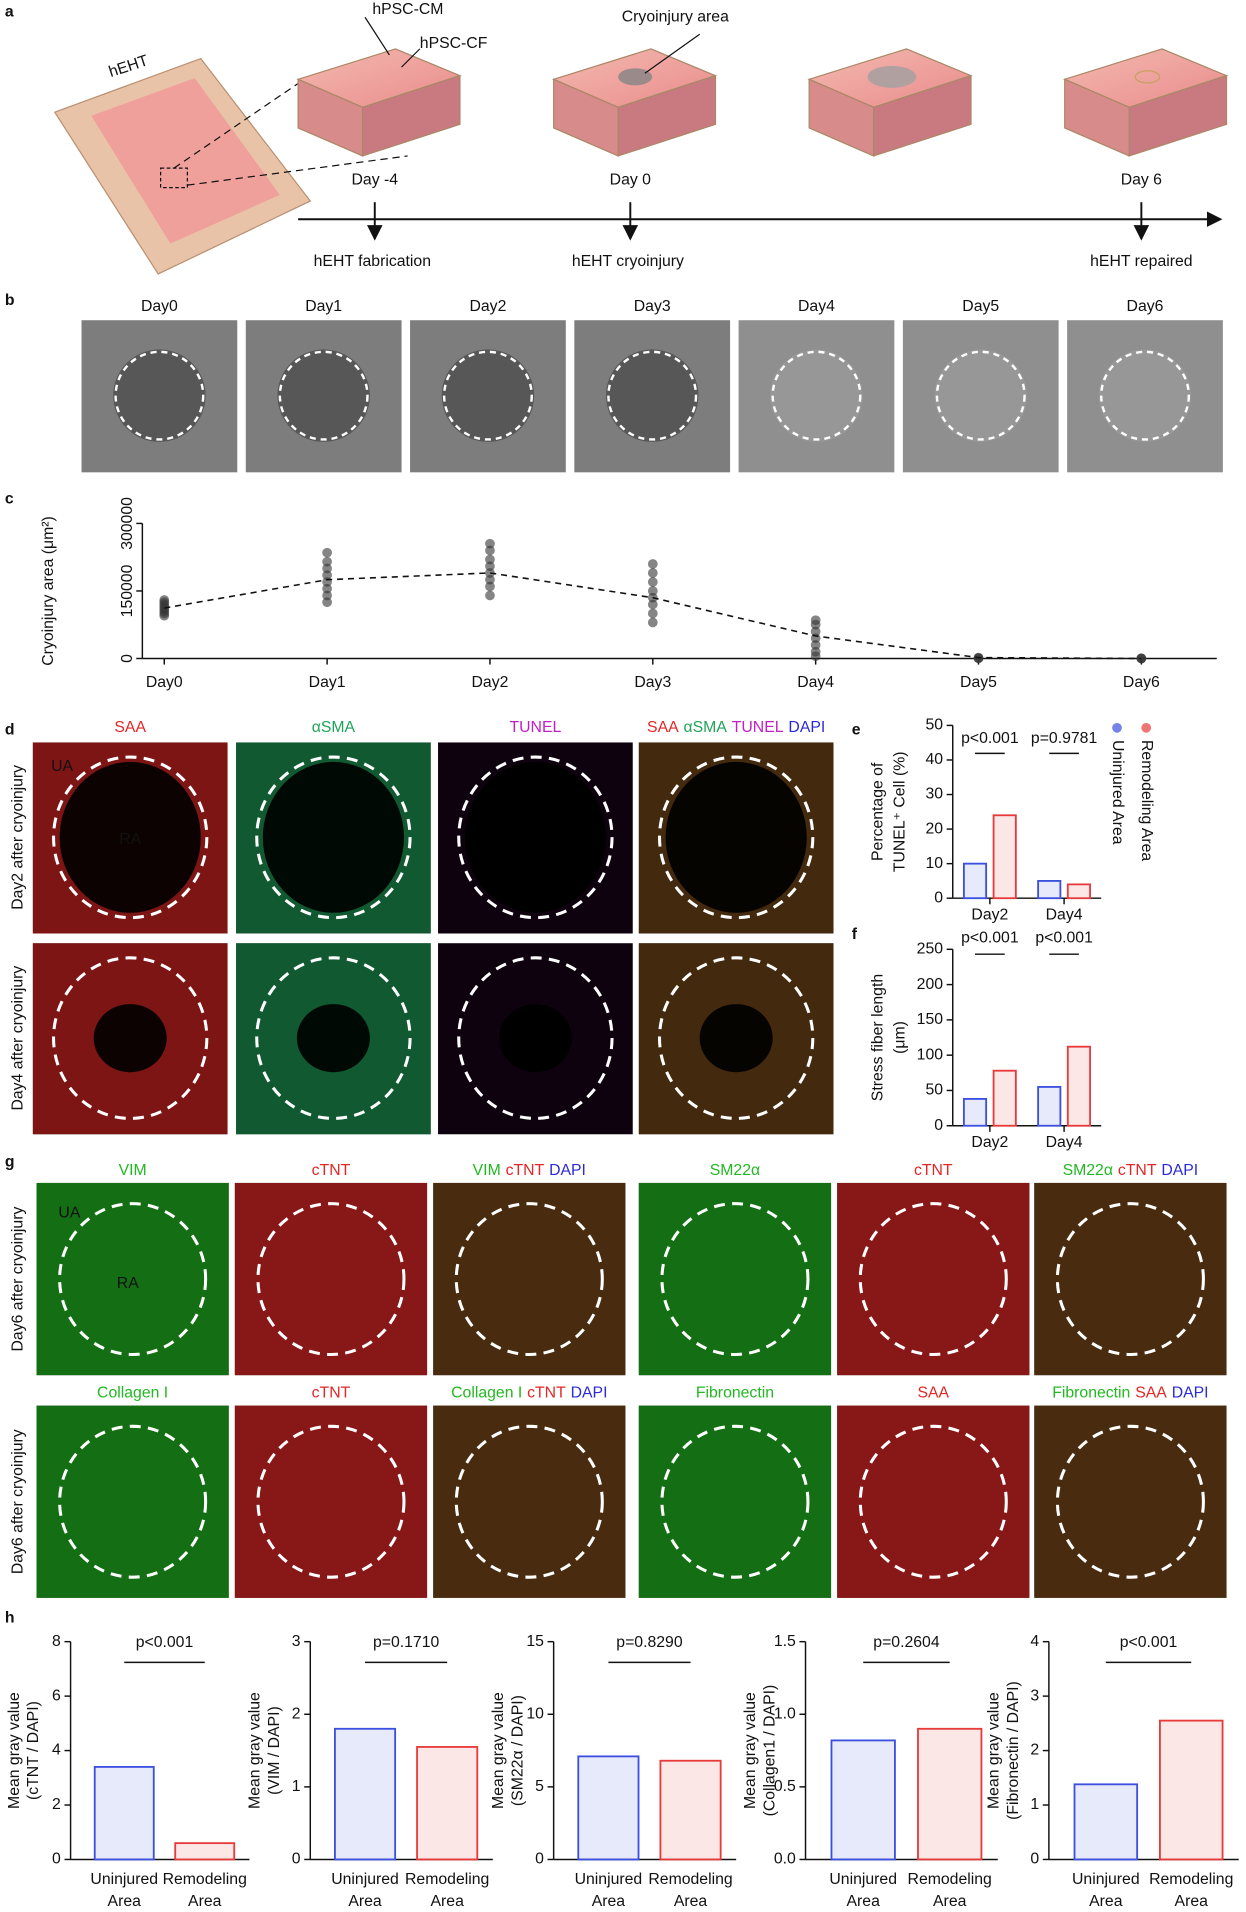  What do you see at coordinates (407, 9) in the screenshot?
I see `cell-type-label: hPSC-CM` at bounding box center [407, 9].